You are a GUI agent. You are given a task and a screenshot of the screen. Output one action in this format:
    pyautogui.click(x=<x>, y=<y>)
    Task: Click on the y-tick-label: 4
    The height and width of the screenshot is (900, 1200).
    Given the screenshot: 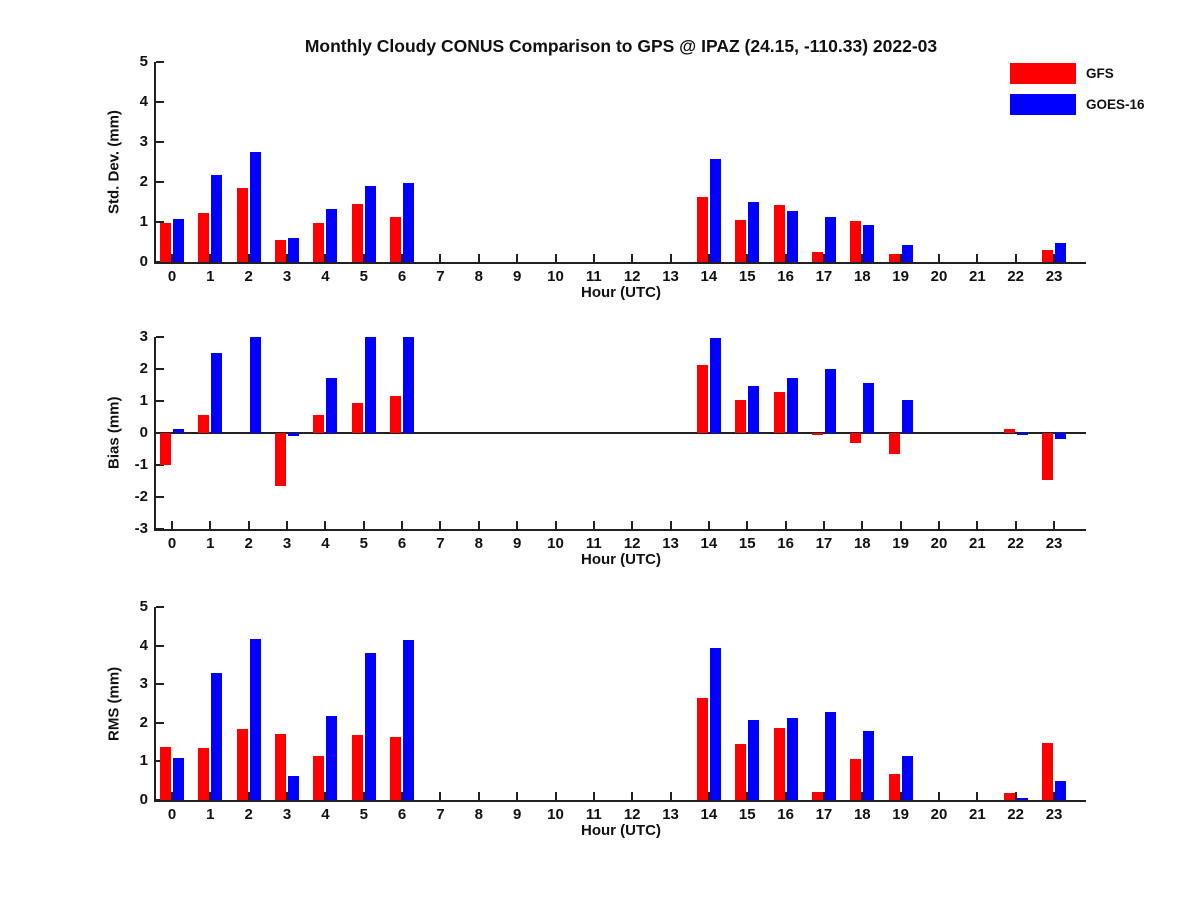 What is the action you would take?
    pyautogui.click(x=143, y=645)
    